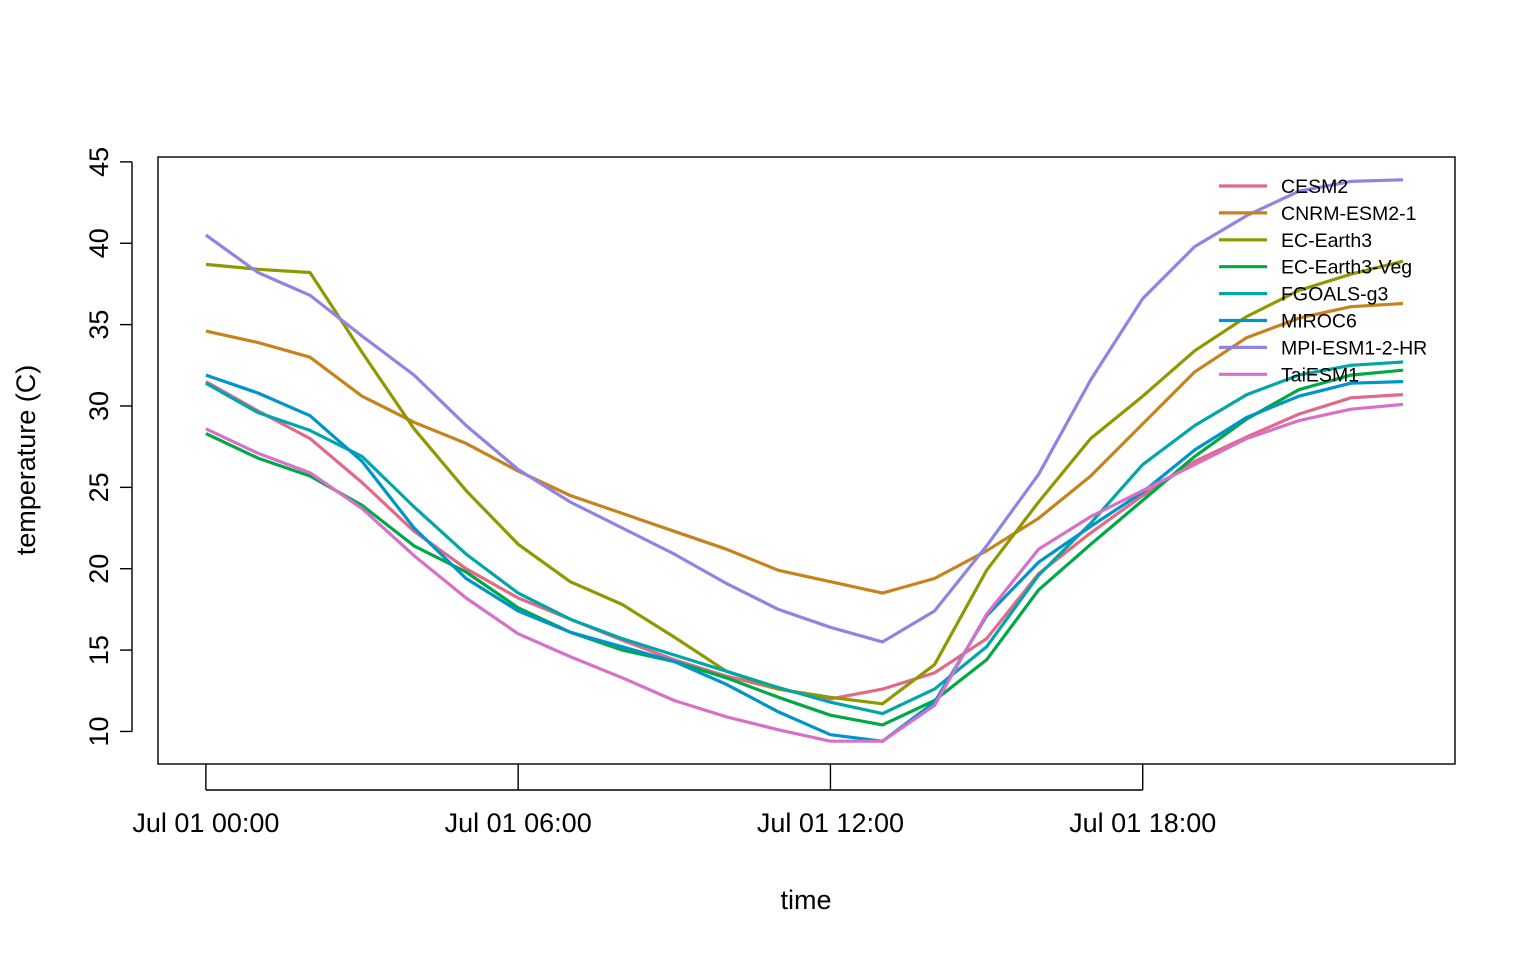 The height and width of the screenshot is (965, 1536). What do you see at coordinates (518, 823) in the screenshot?
I see `x-tick-label: Jul 01 06:00` at bounding box center [518, 823].